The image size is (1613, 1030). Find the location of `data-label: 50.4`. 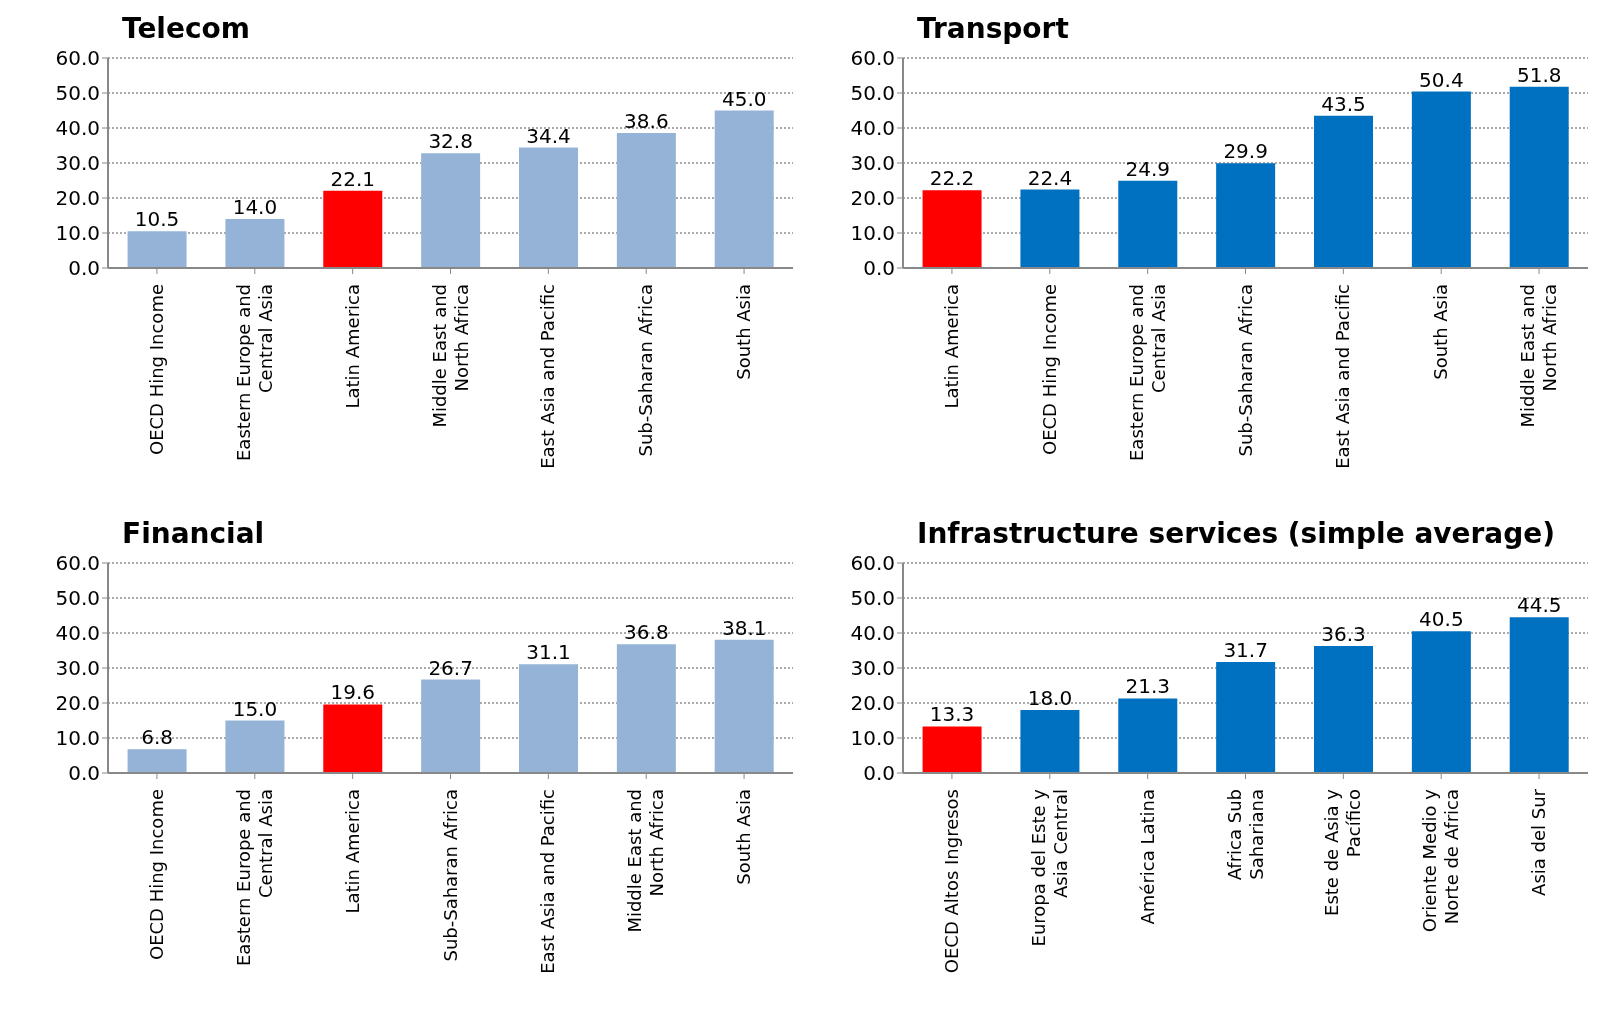

data-label: 50.4 is located at coordinates (1441, 79).